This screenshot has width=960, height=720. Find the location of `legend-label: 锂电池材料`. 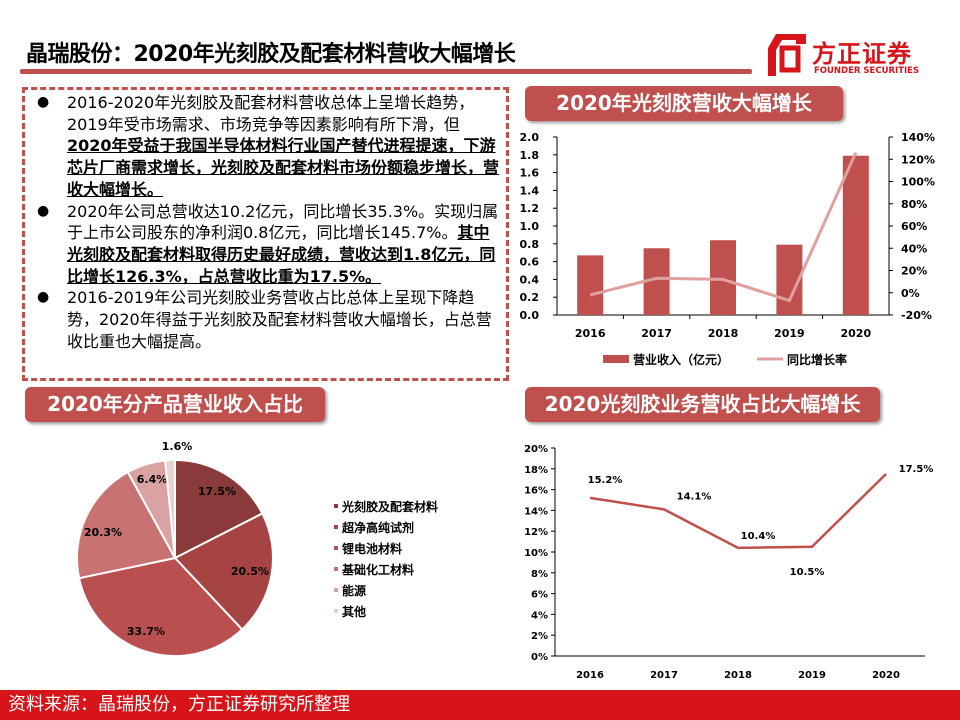

legend-label: 锂电池材料 is located at coordinates (372, 548).